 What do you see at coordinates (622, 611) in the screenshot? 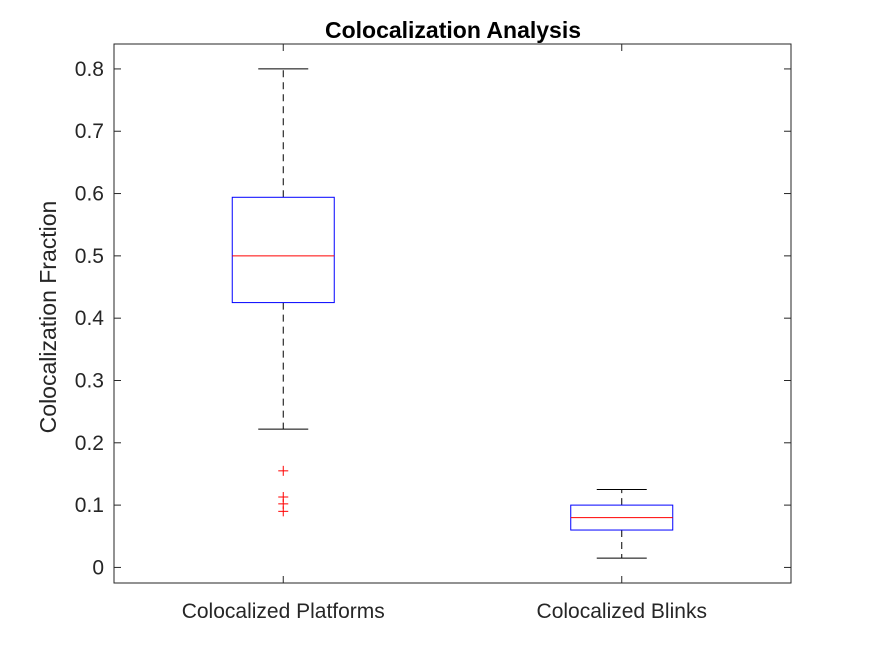
I see `x-tick-label: Colocalized Blinks` at bounding box center [622, 611].